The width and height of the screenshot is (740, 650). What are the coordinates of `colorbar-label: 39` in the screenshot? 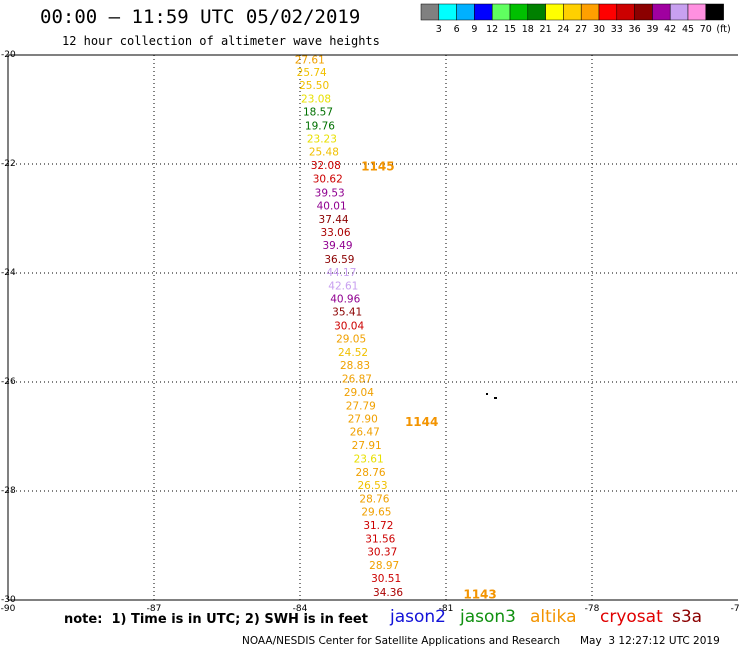 It's located at (652, 29).